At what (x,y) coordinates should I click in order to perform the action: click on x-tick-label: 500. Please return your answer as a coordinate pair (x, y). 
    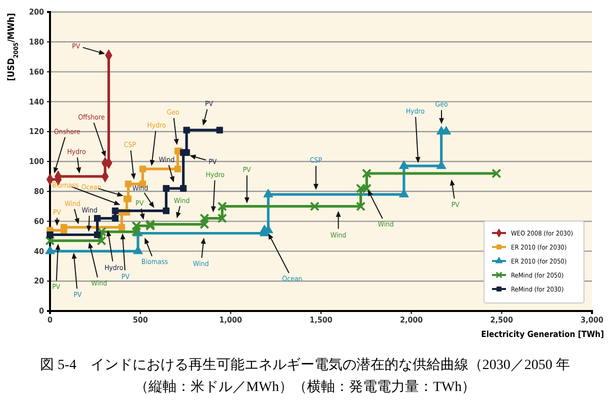
    Looking at the image, I should click on (140, 320).